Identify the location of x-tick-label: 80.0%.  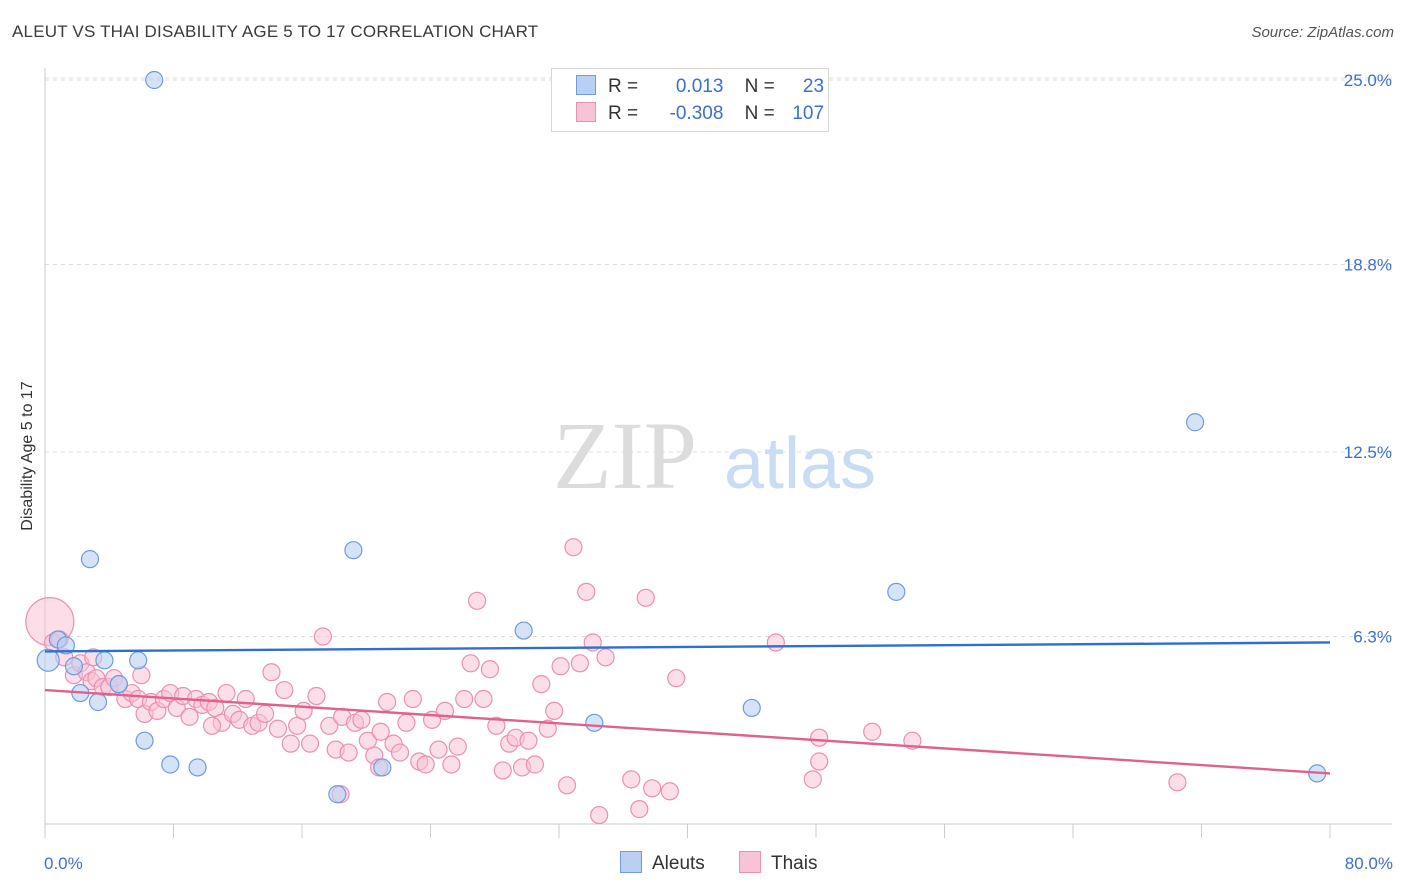
(1369, 863).